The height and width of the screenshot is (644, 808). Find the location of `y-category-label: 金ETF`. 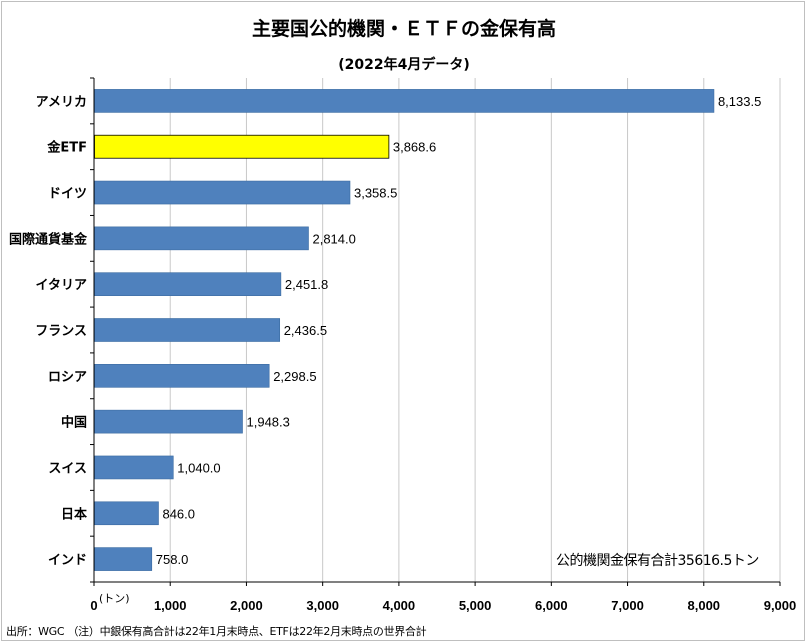

y-category-label: 金ETF is located at coordinates (66, 148).